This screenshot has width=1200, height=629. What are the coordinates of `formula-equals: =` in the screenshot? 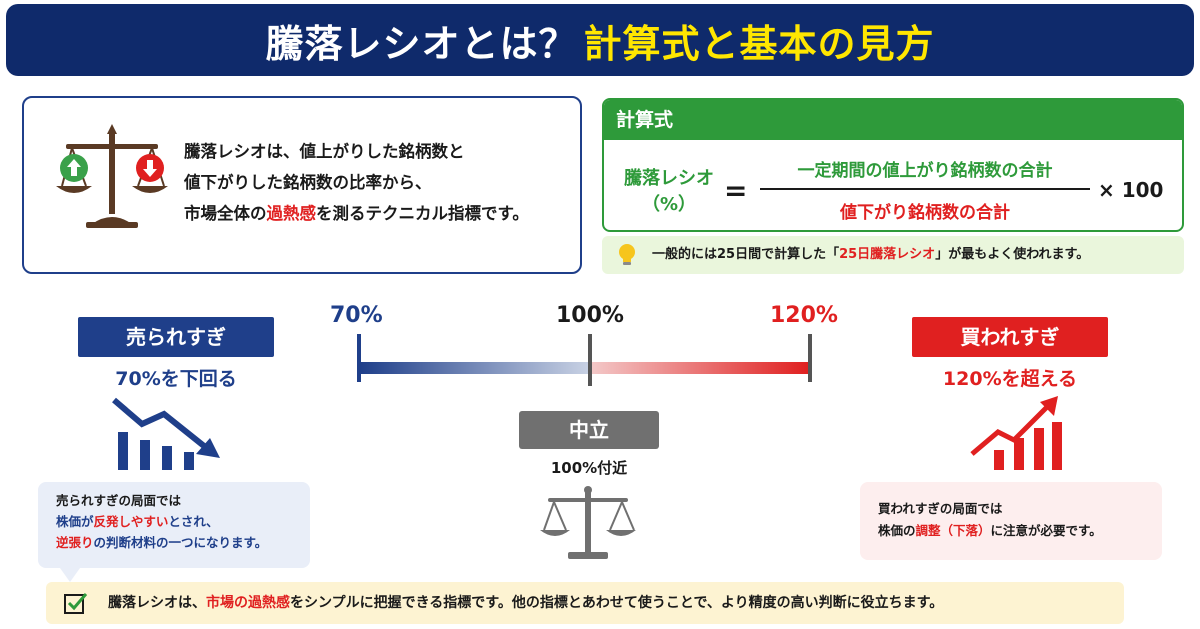 It's located at (736, 190).